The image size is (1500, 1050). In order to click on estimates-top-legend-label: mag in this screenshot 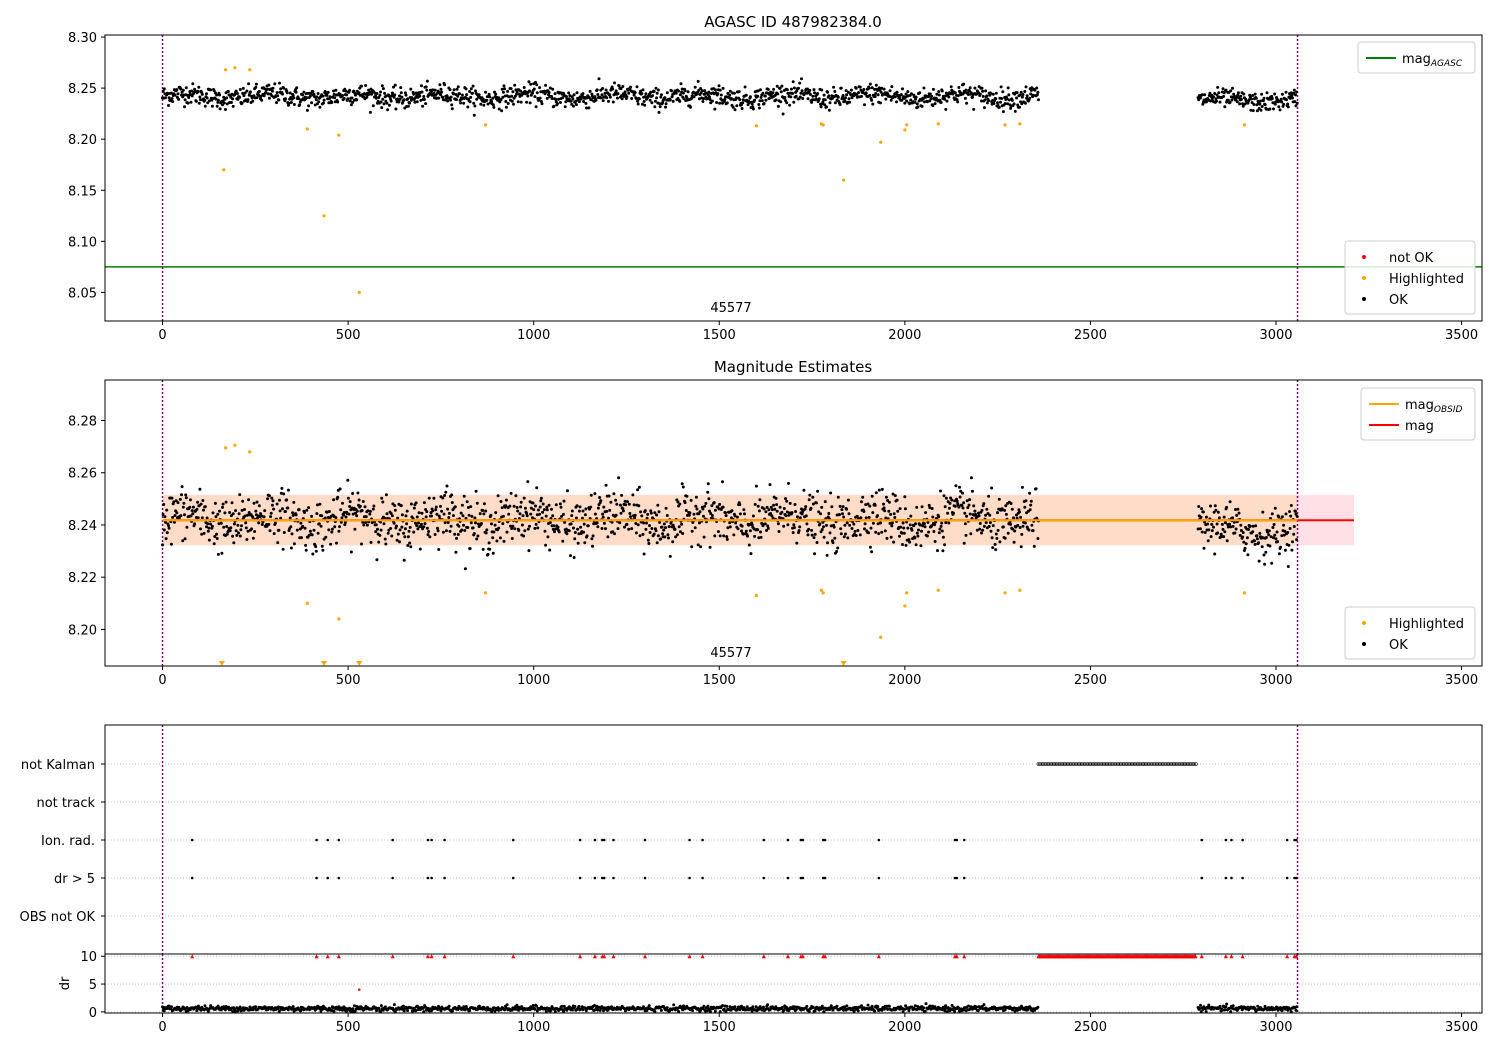, I will do `click(1419, 426)`.